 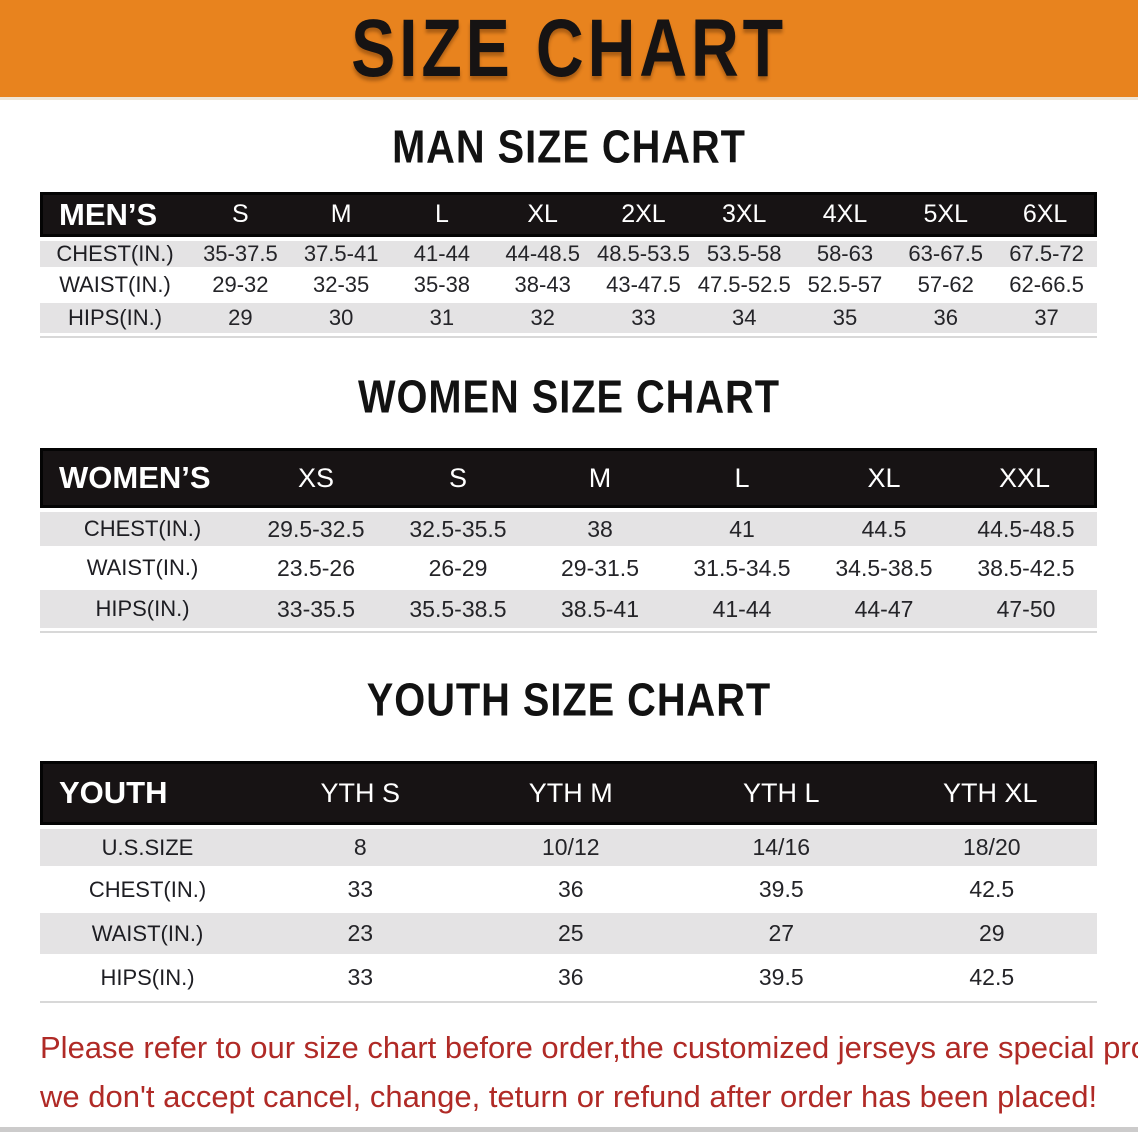 What do you see at coordinates (946, 214) in the screenshot?
I see `size-column-header: 5XL` at bounding box center [946, 214].